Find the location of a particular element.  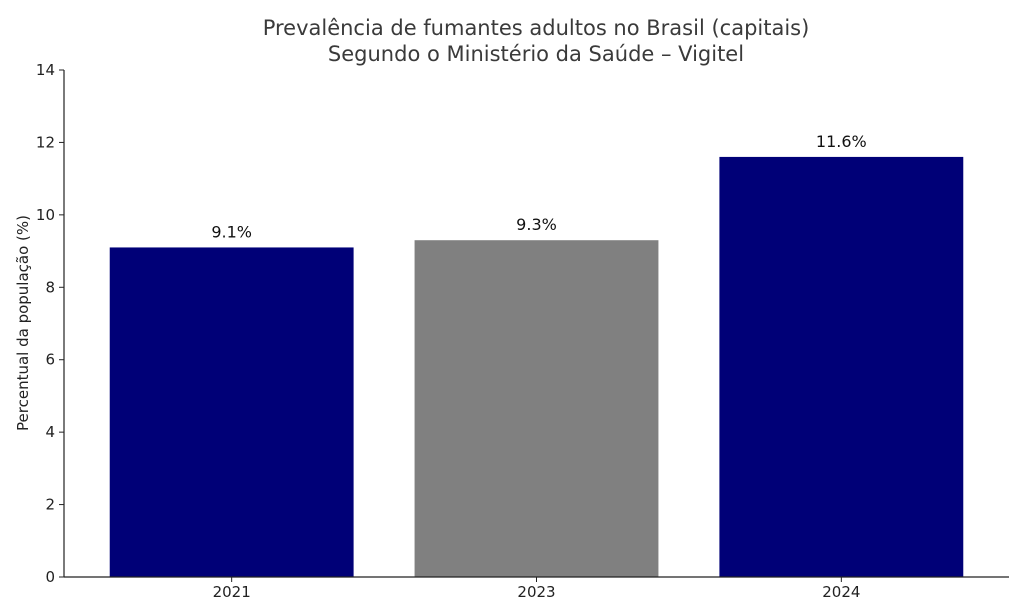

bar-2023 is located at coordinates (536, 408).